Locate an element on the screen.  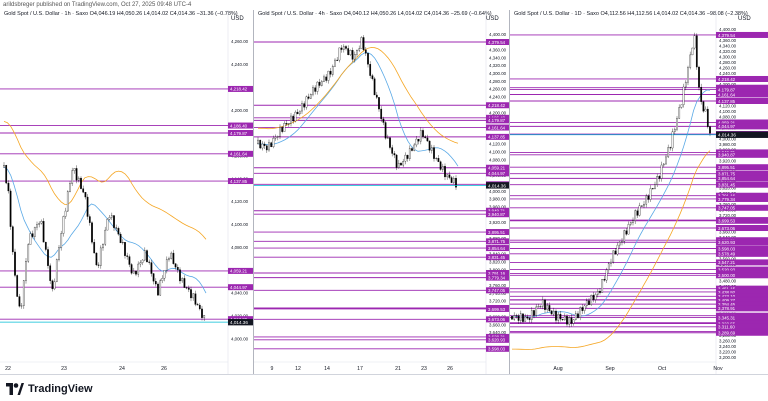
price-tick-label: 4,260.00 is located at coordinates (240, 41).